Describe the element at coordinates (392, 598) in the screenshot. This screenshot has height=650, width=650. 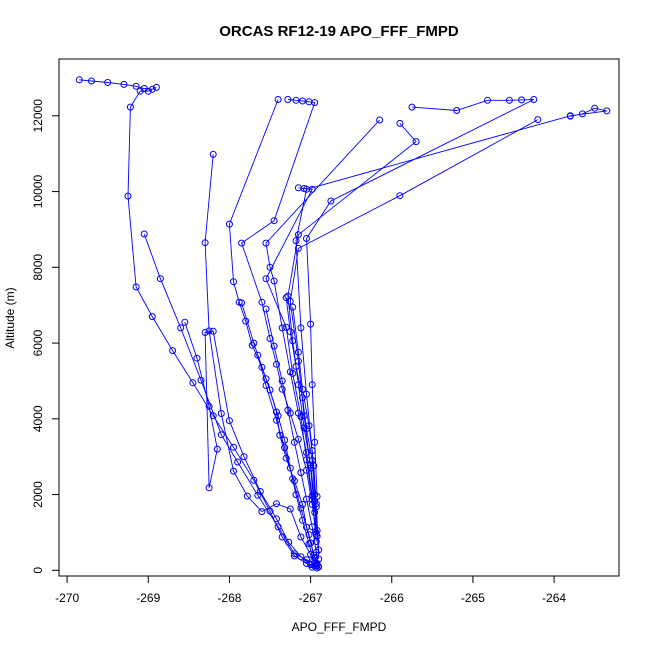
I see `x-tick-label: -266` at that location.